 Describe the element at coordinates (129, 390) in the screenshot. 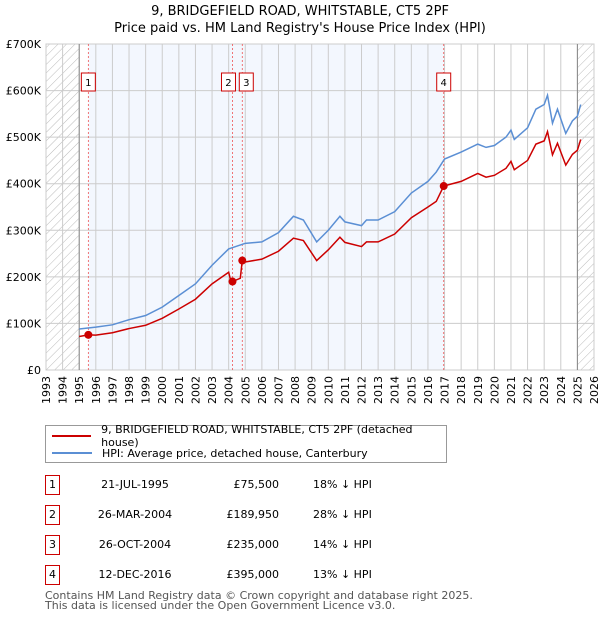

I see `x-tick-label: 1998` at that location.